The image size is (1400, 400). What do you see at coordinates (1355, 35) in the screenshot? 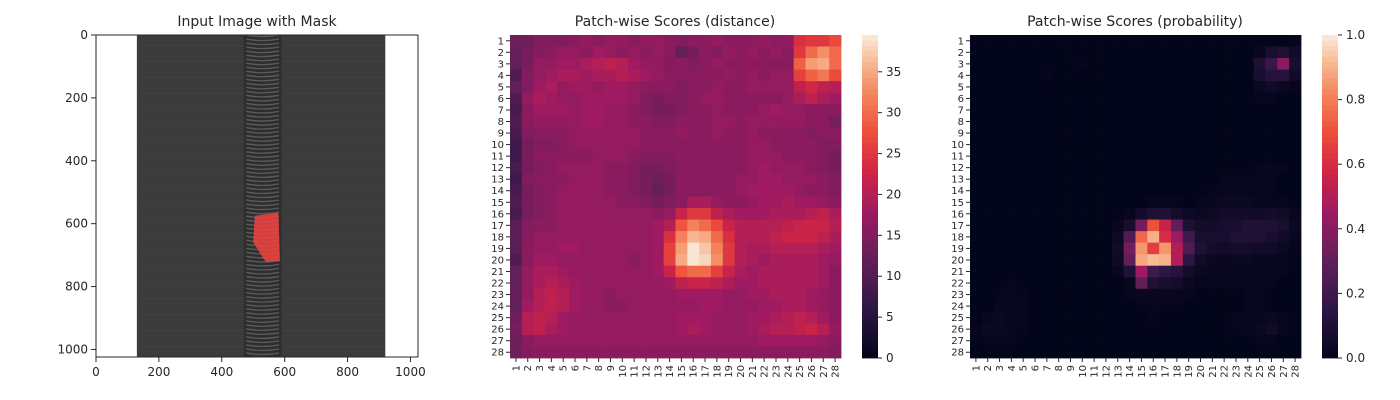
I see `colorbar-tick-label: 1.0` at bounding box center [1355, 35].